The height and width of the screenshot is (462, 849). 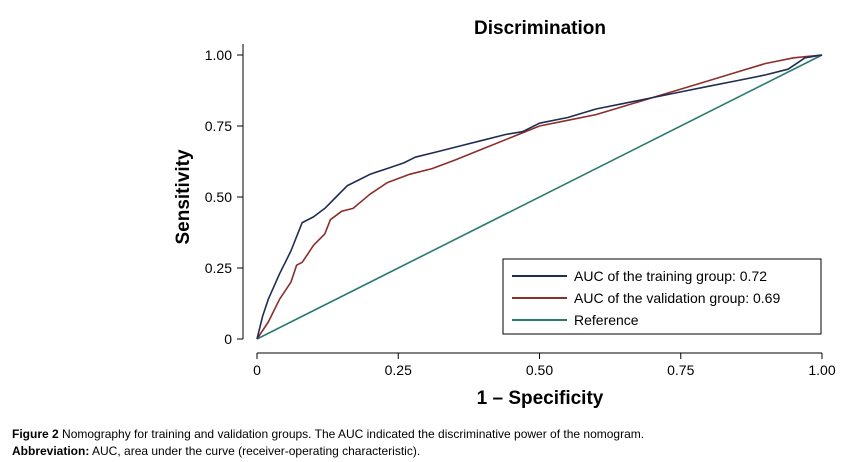 What do you see at coordinates (218, 126) in the screenshot?
I see `y-tick-label: 0.75` at bounding box center [218, 126].